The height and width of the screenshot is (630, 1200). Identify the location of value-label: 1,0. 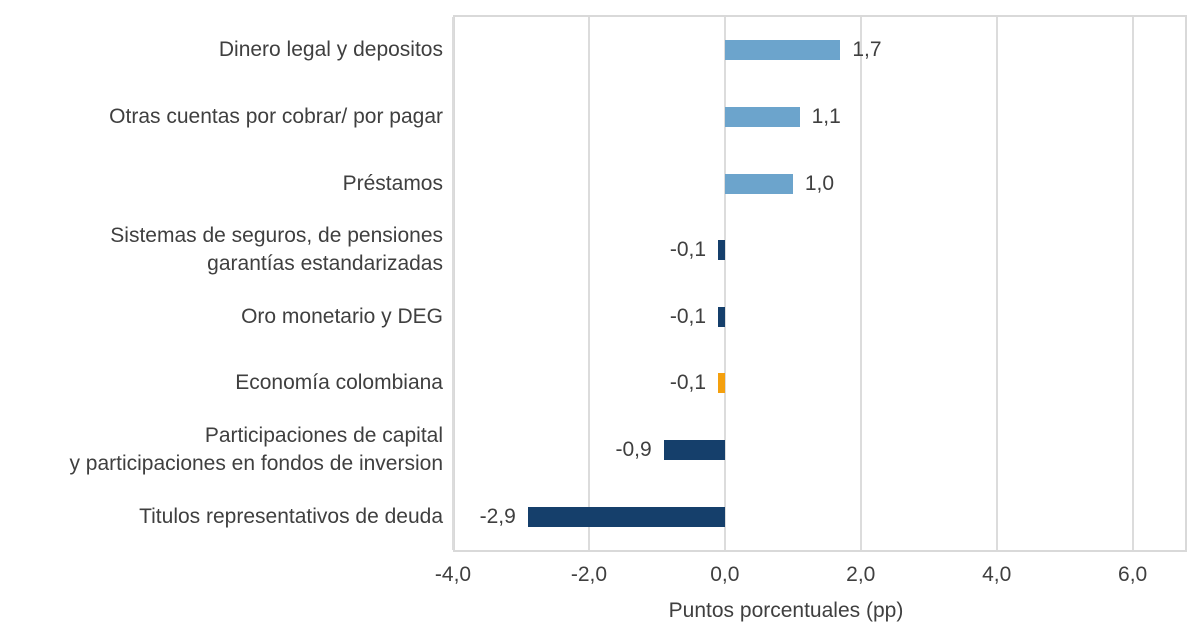
(819, 183).